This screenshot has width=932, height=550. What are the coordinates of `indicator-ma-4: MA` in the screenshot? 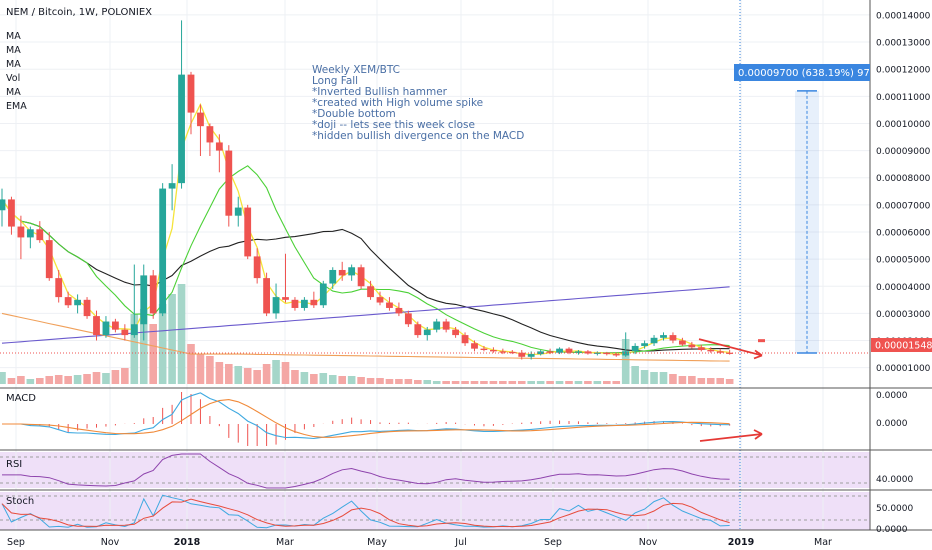 It's located at (13, 92).